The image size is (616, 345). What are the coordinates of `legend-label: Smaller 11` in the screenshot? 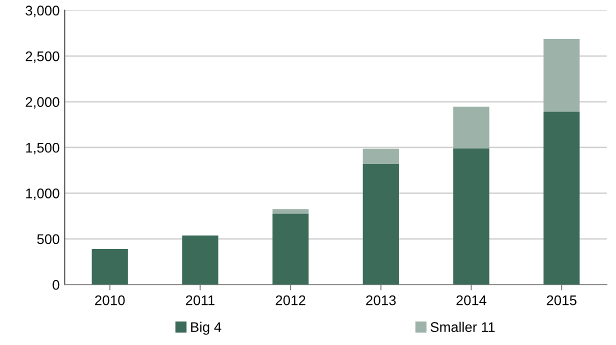 It's located at (462, 327).